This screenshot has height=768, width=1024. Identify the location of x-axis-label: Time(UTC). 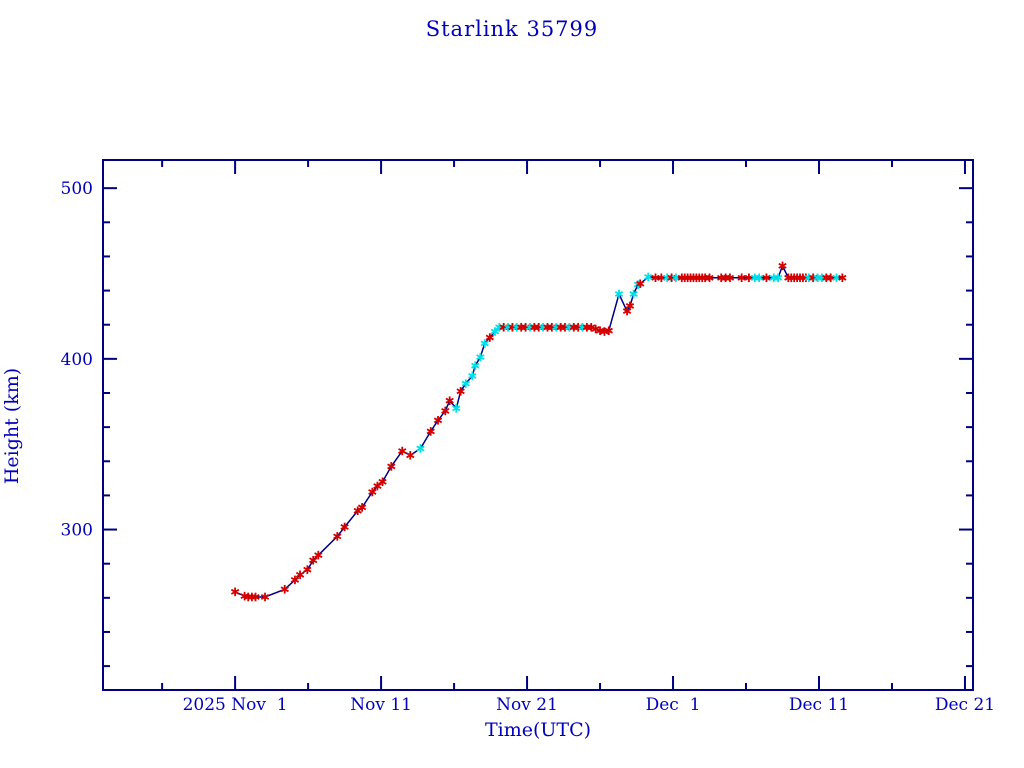
(538, 730).